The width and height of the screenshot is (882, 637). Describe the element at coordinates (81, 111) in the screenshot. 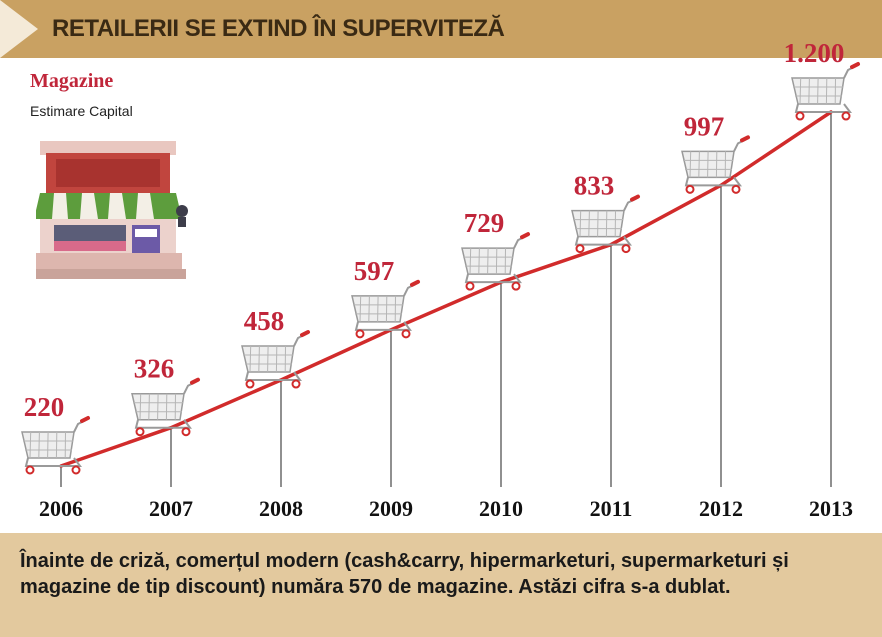

I see `chart-source: Estimare Capital` at that location.